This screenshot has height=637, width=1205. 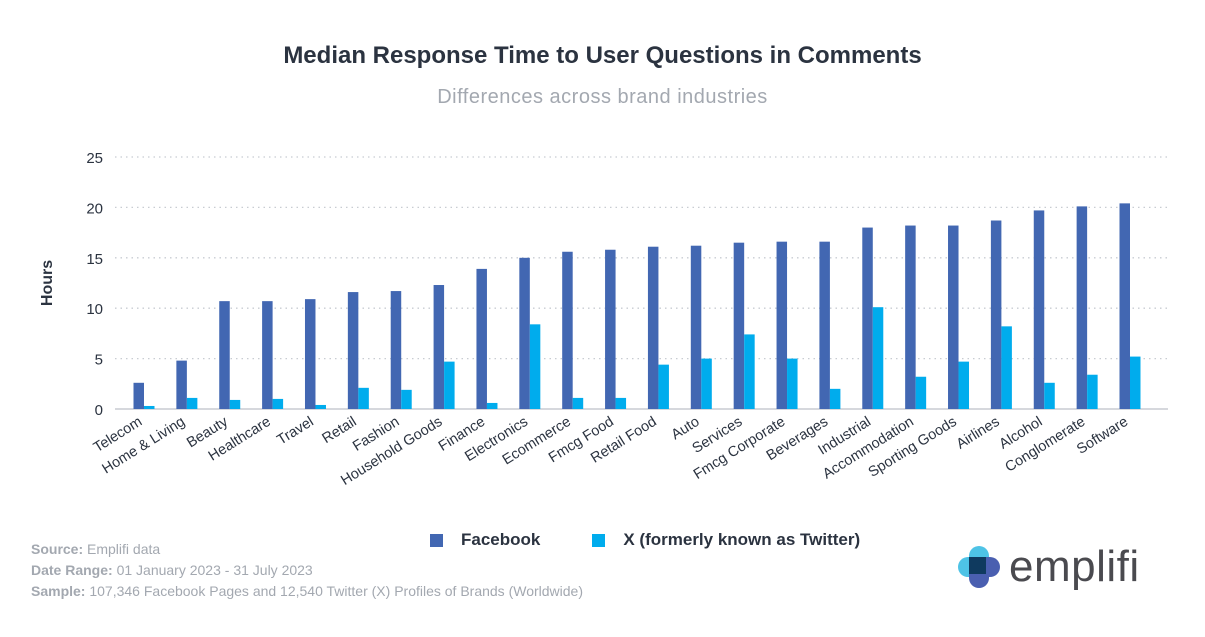 I want to click on y-tick-label: 0, so click(x=99, y=410).